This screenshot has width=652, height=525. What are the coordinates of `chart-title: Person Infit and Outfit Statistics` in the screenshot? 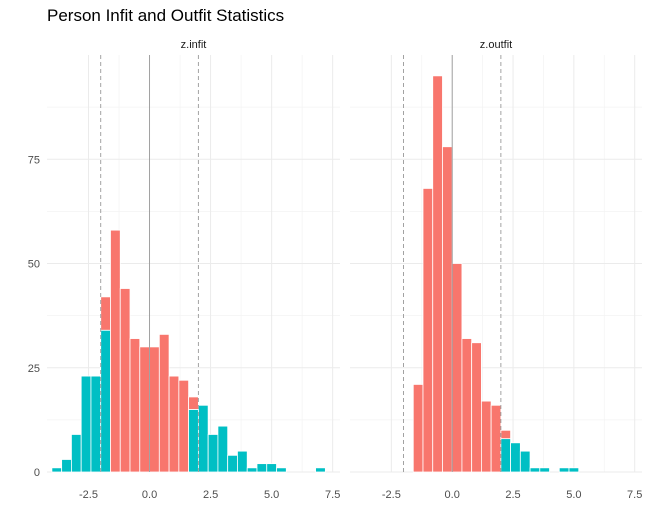 It's located at (166, 15).